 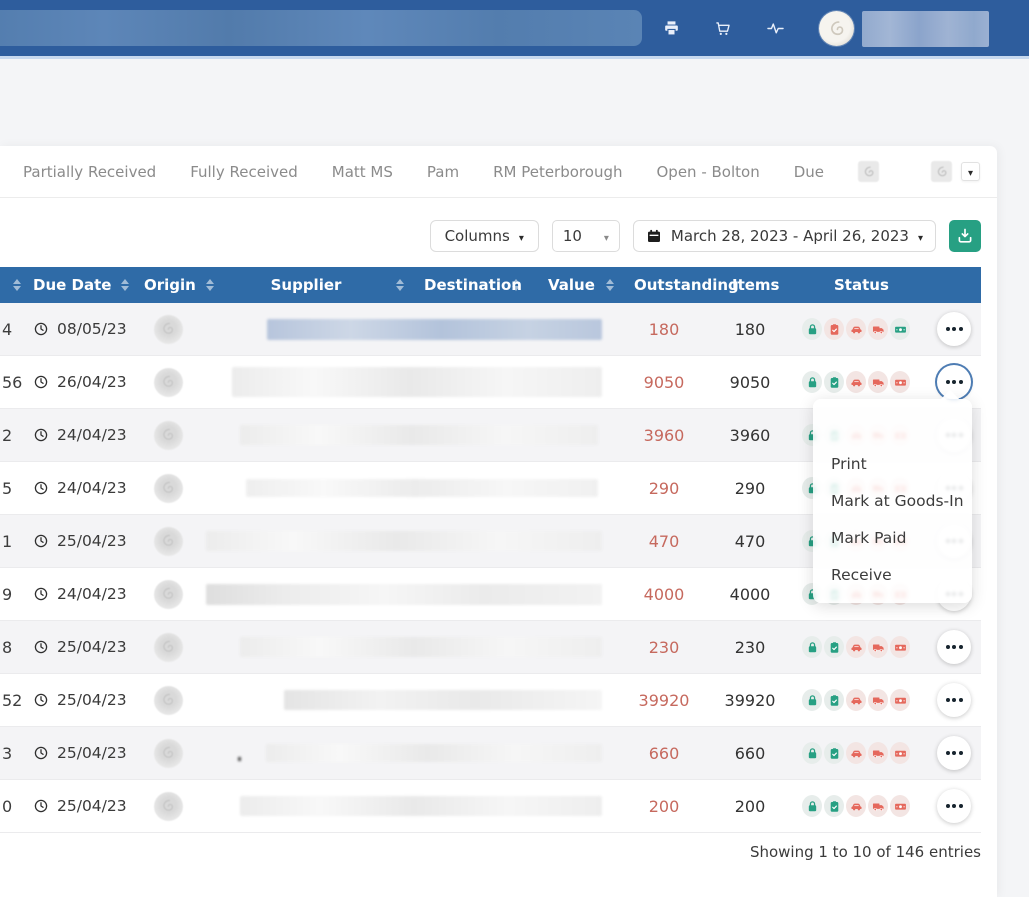 What do you see at coordinates (490, 700) in the screenshot?
I see `table-row: 52 25/04/23 39920 39920` at bounding box center [490, 700].